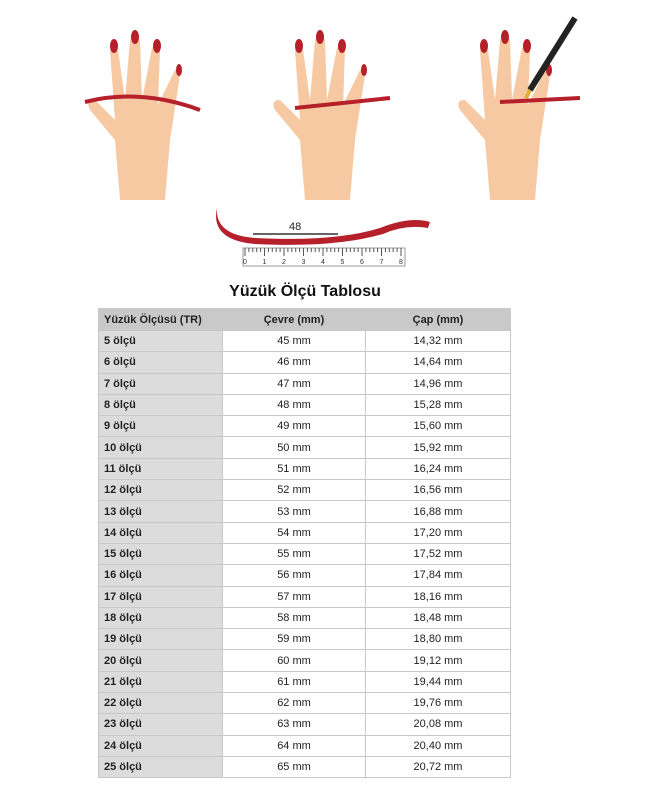  I want to click on circumference-cell: 55 mm, so click(294, 554).